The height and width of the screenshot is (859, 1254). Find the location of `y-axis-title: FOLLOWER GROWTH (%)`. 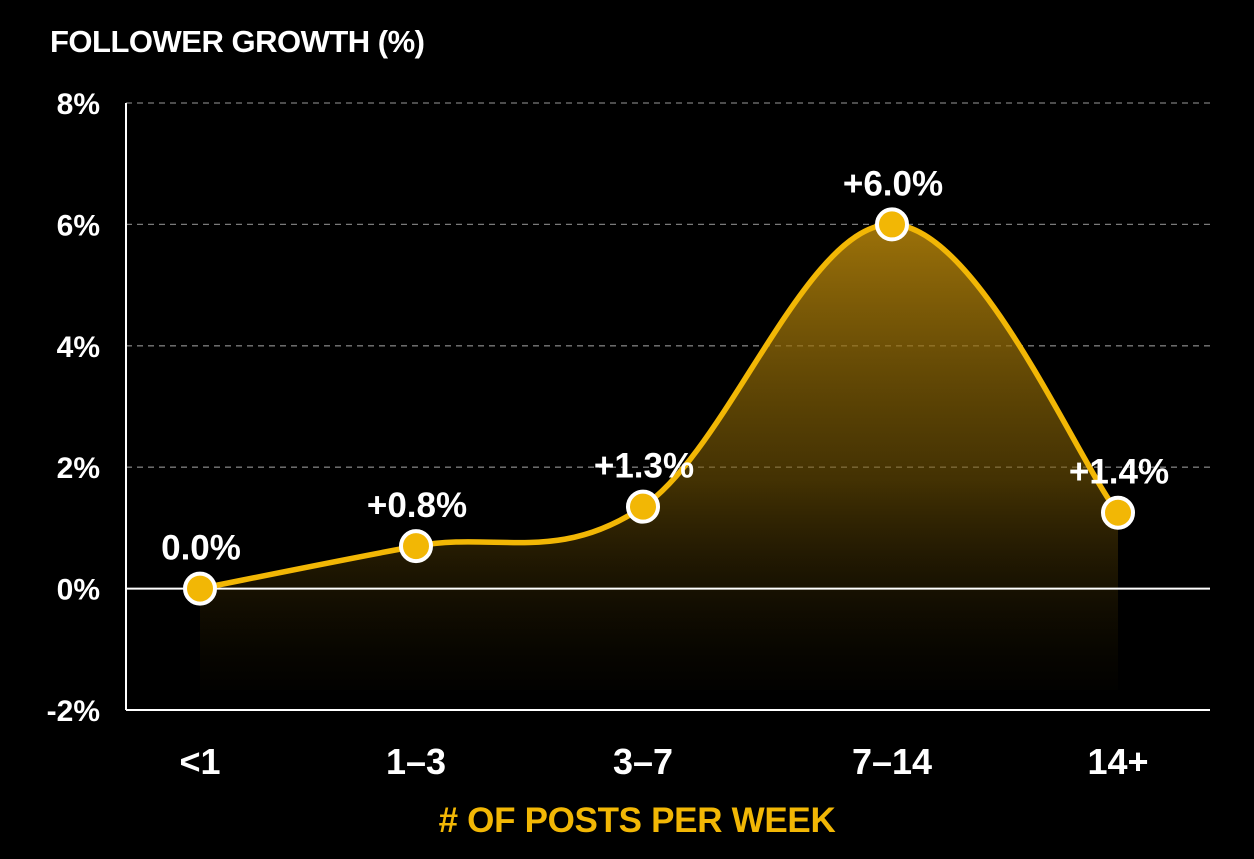

y-axis-title: FOLLOWER GROWTH (%) is located at coordinates (237, 41).